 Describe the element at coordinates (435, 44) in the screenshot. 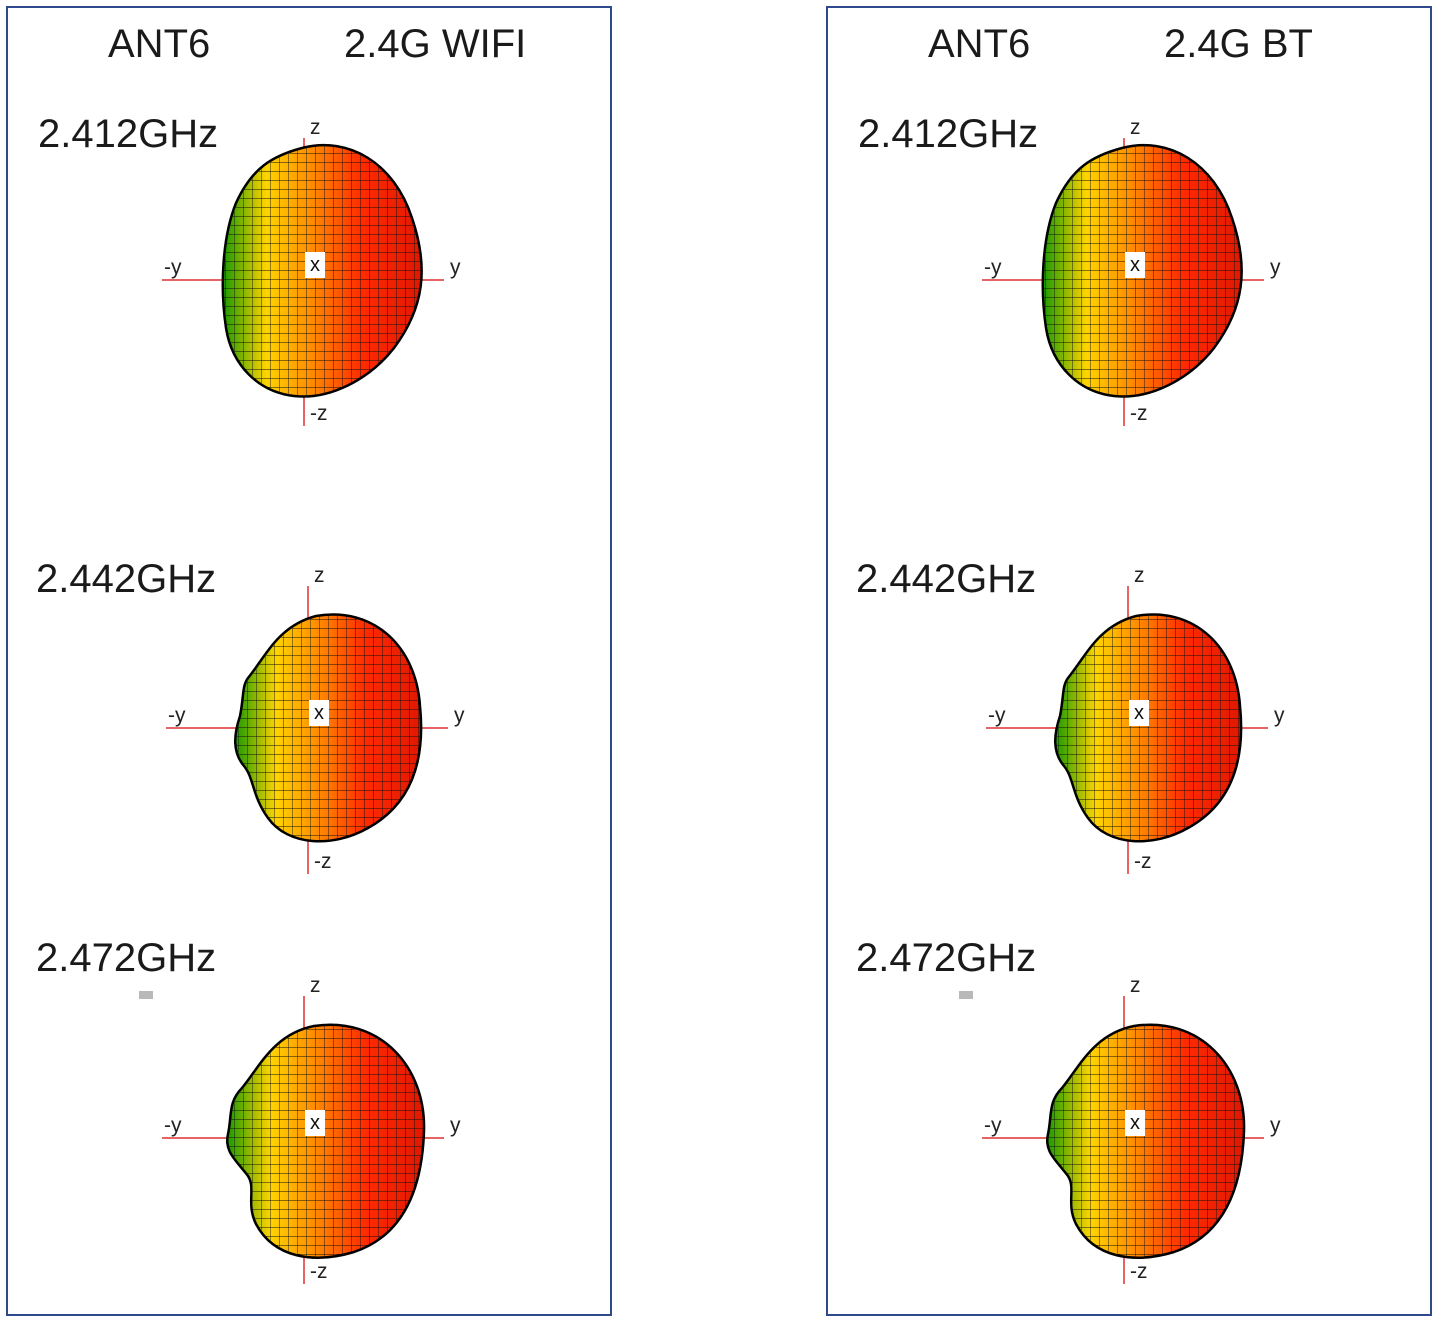

I see `band-label: 2.4G WIFI` at that location.